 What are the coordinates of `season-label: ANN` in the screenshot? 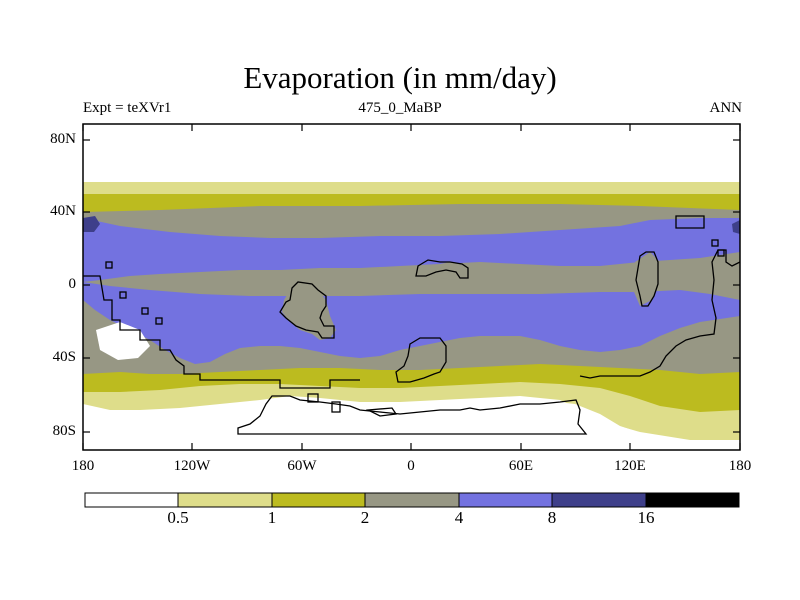 It's located at (726, 108).